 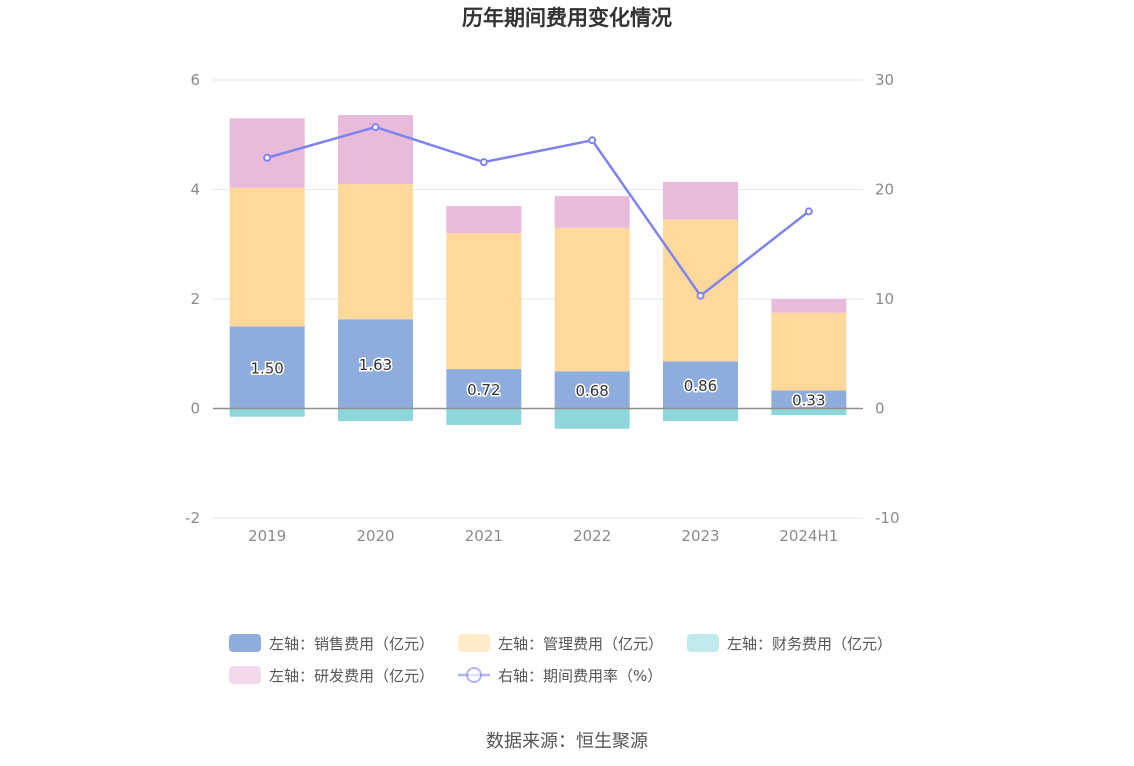 I want to click on legend-label: 左轴：管理费用（亿元）, so click(x=580, y=644).